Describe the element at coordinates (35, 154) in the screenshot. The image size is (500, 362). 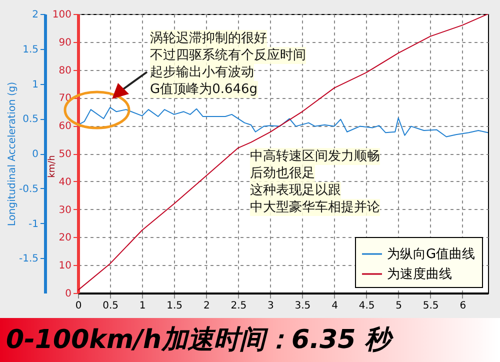
I see `y2-tick-label: 0` at that location.